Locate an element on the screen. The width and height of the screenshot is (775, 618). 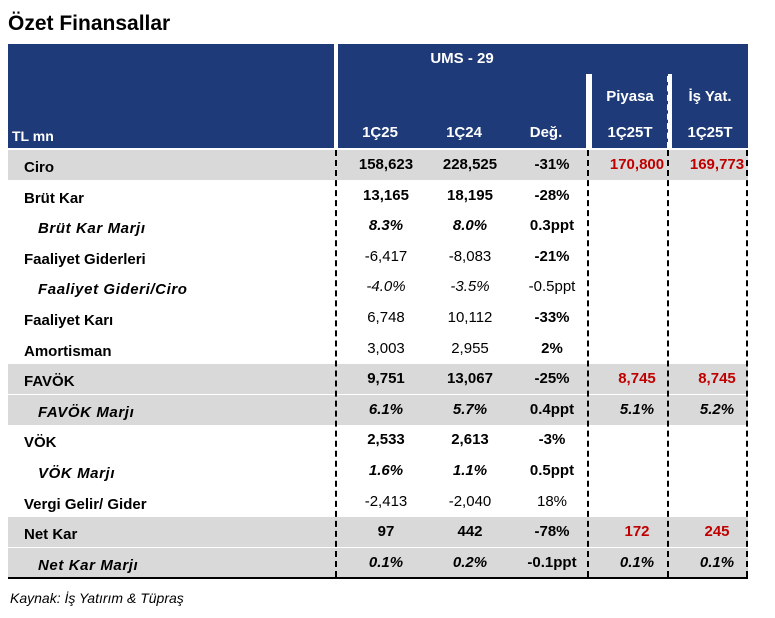
table-cell: 18% is located at coordinates (552, 501).